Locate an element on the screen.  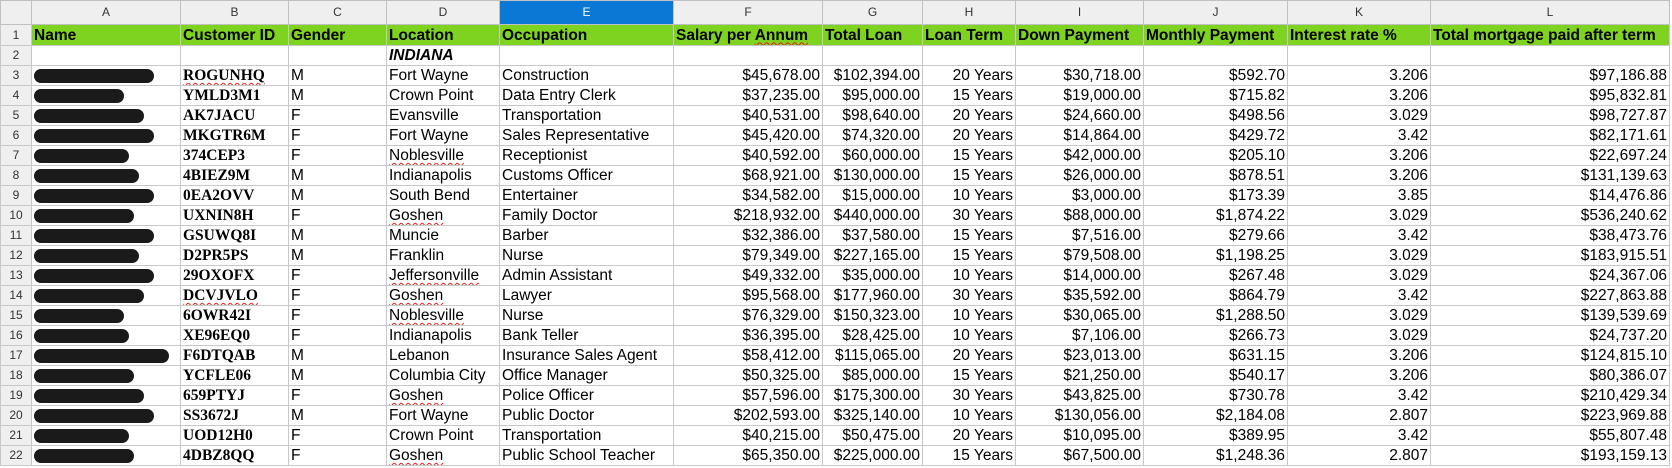
row-header-8: 8 is located at coordinates (16, 175).